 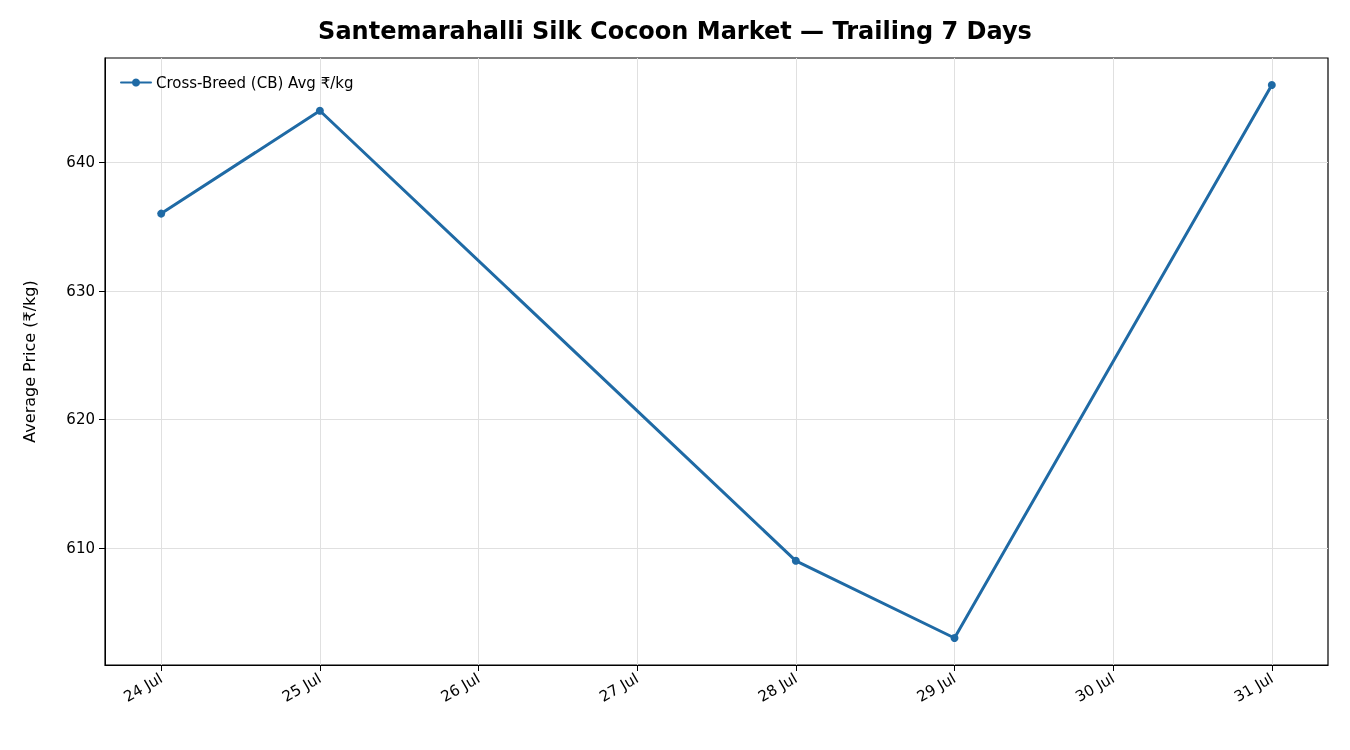 What do you see at coordinates (302, 687) in the screenshot?
I see `x-tick-label: 25 Jul` at bounding box center [302, 687].